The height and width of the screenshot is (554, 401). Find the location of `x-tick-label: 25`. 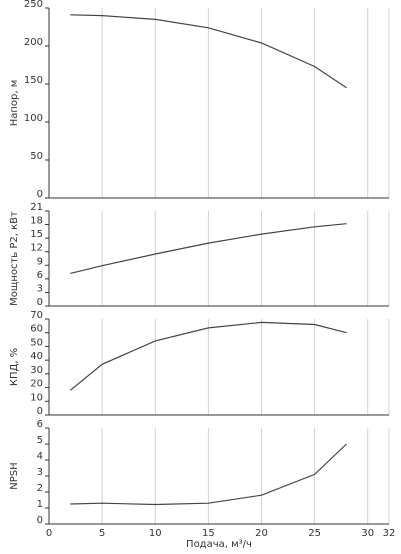

x-tick-label: 25 is located at coordinates (314, 533).